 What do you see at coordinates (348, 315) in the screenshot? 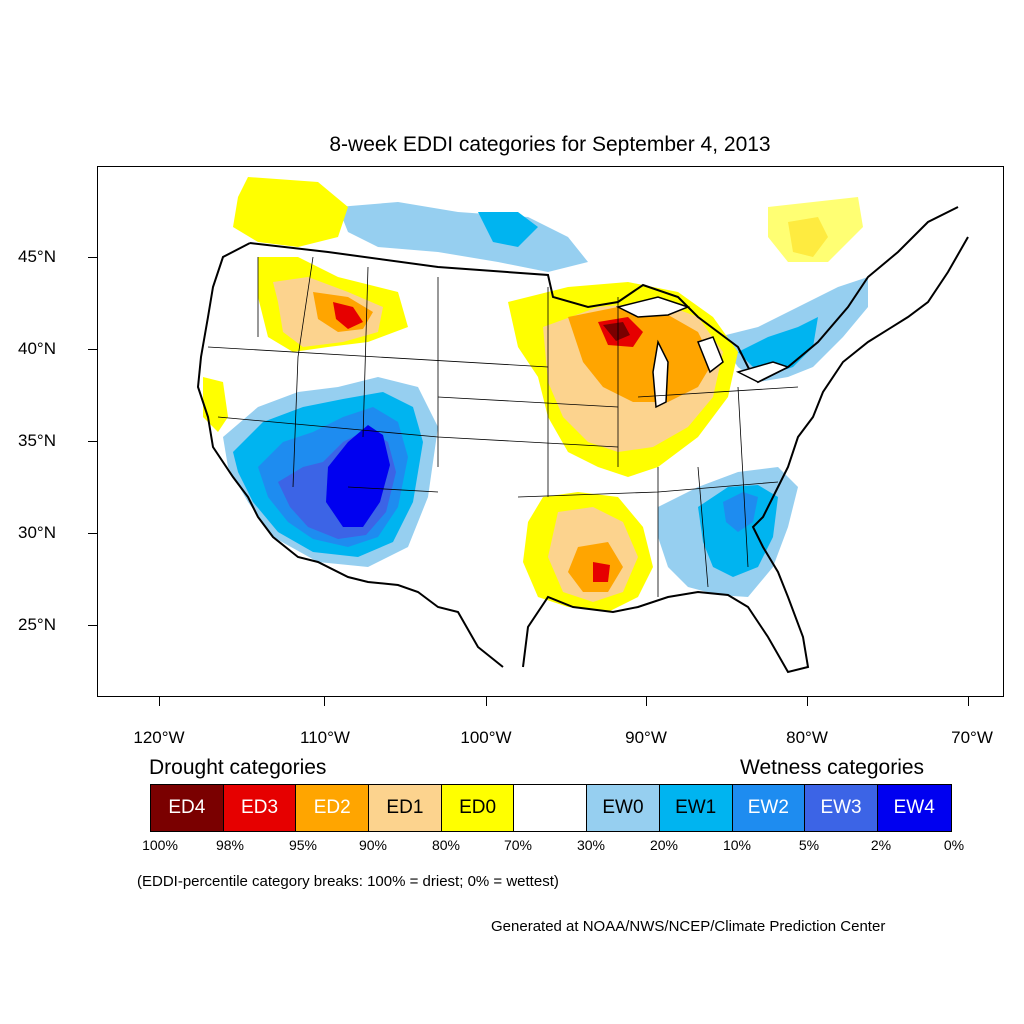
I see `ed3-idaho-montana` at bounding box center [348, 315].